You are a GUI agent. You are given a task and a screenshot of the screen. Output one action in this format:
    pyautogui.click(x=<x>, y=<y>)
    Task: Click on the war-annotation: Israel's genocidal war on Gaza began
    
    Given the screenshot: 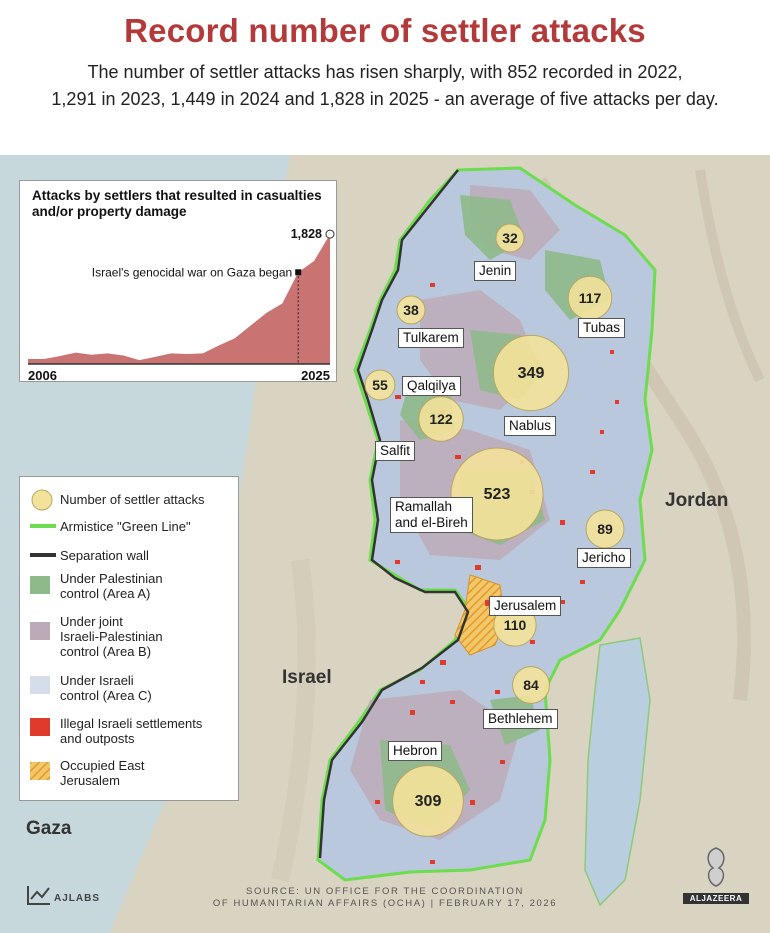 What is the action you would take?
    pyautogui.click(x=192, y=272)
    